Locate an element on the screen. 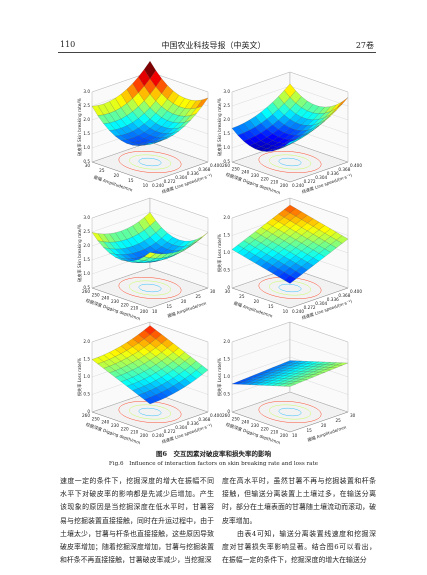 Image resolution: width=427 pixels, height=575 pixels. x-tick-label: 250 is located at coordinates (236, 418).